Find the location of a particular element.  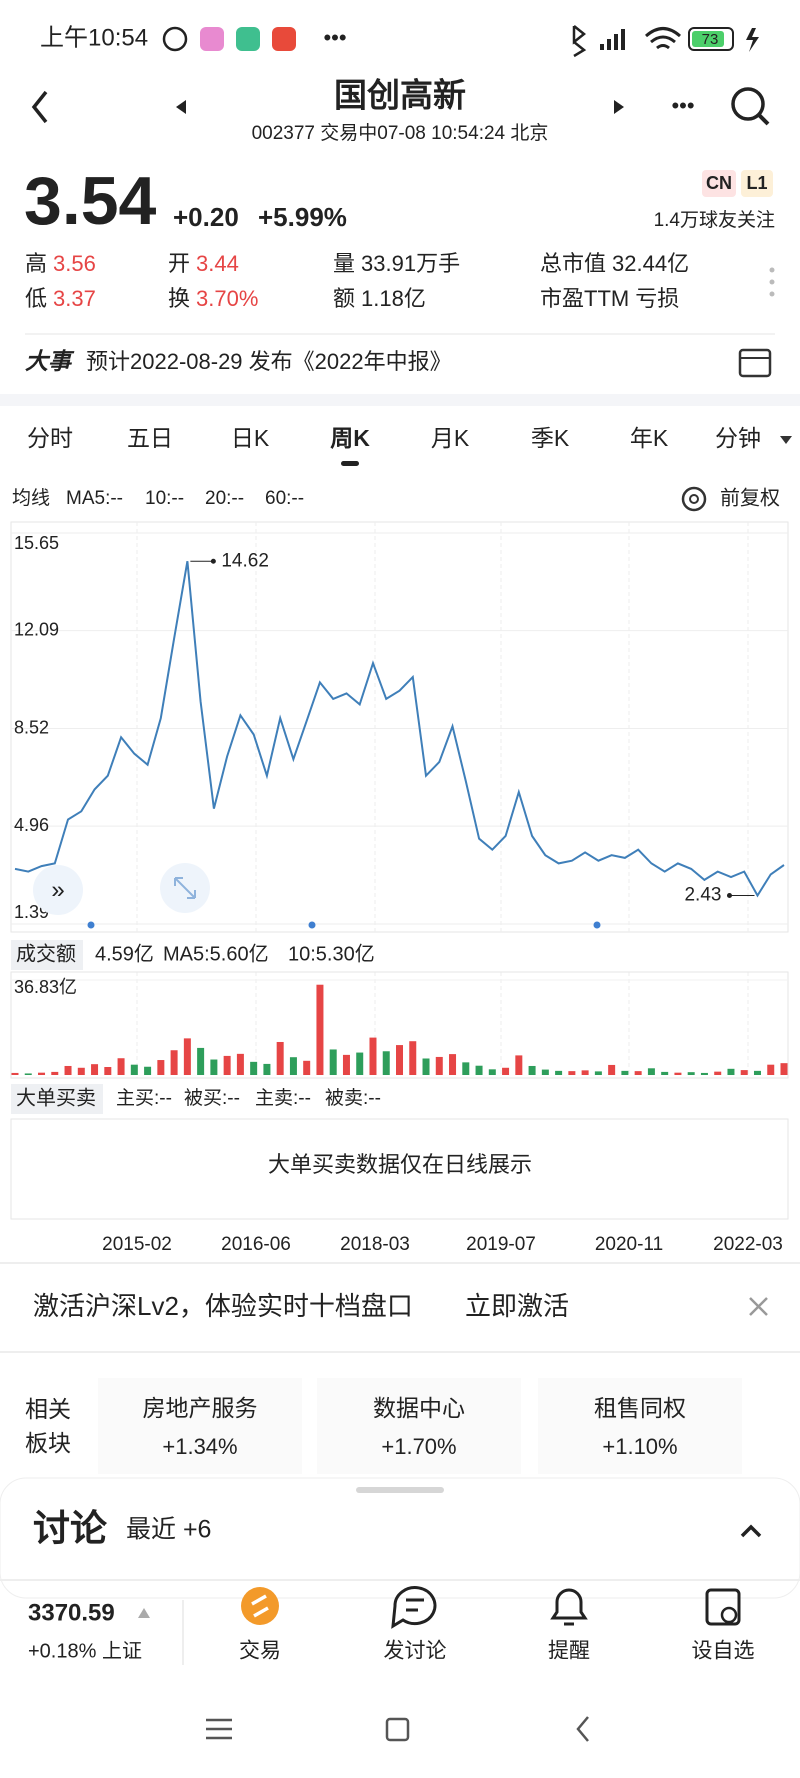

battery-icon is located at coordinates (711, 39).